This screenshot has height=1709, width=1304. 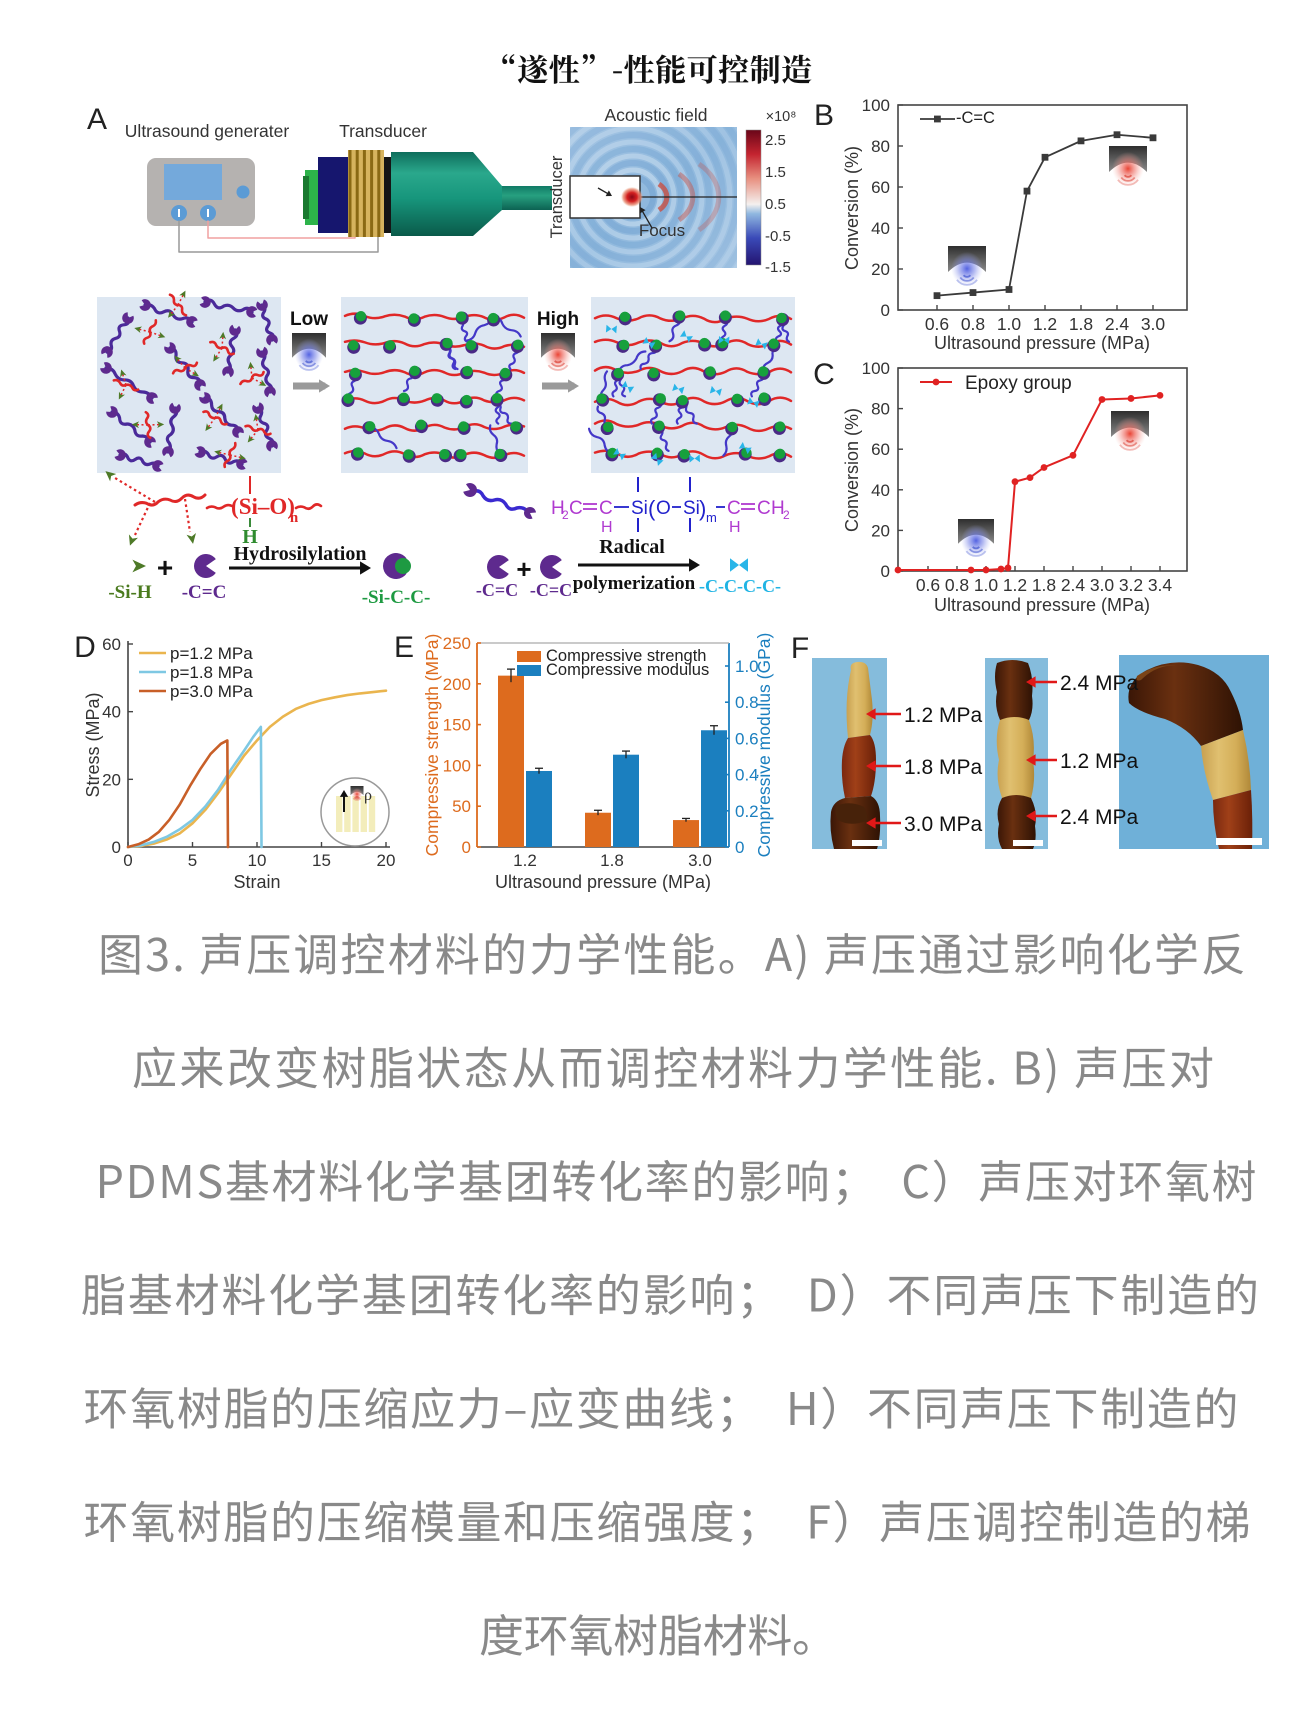 What do you see at coordinates (457, 643) in the screenshot?
I see `svg-text: 250` at bounding box center [457, 643].